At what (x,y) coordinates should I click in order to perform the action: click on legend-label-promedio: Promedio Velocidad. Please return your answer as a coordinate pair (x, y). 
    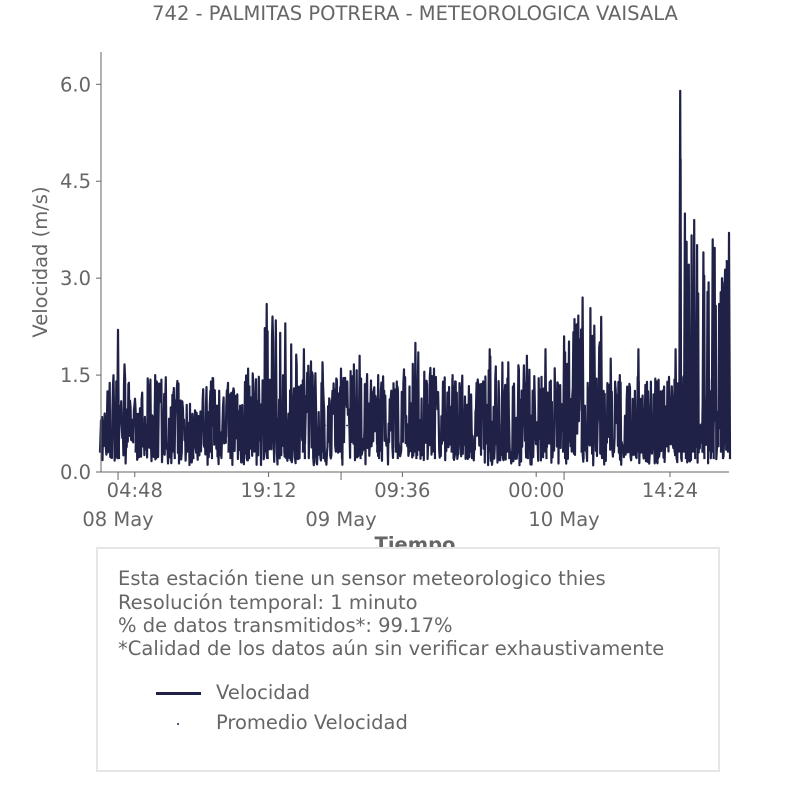
    Looking at the image, I should click on (312, 722).